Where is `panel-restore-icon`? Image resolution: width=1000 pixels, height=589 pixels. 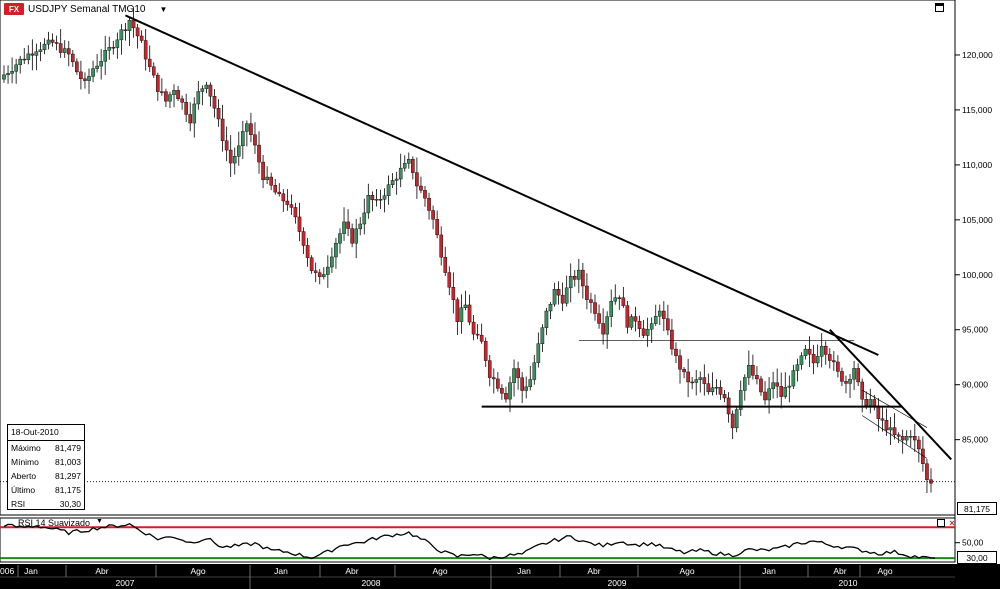
panel-restore-icon is located at coordinates (941, 523).